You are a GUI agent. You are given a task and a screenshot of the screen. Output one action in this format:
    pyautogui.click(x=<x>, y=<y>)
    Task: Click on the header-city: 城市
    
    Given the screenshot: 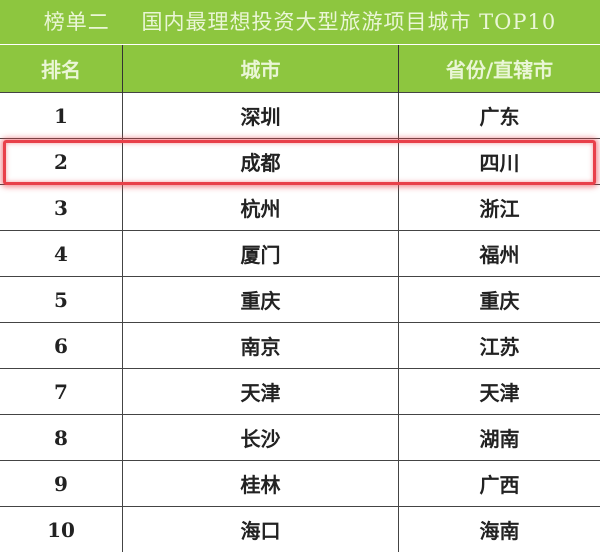 What is the action you would take?
    pyautogui.click(x=261, y=69)
    